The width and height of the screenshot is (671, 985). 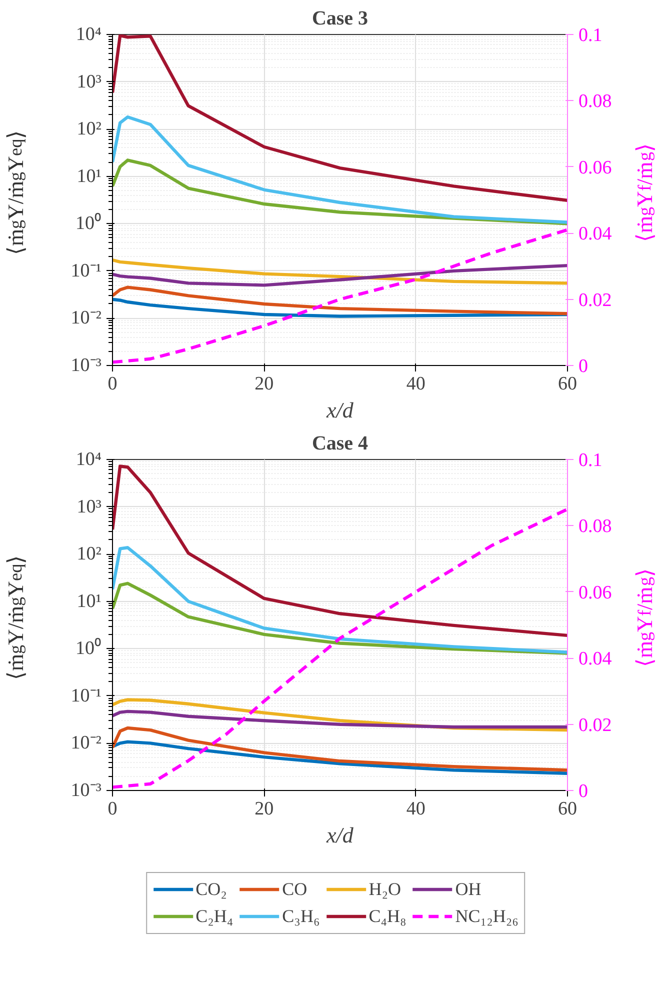 I want to click on legend-label: OH, so click(x=468, y=889).